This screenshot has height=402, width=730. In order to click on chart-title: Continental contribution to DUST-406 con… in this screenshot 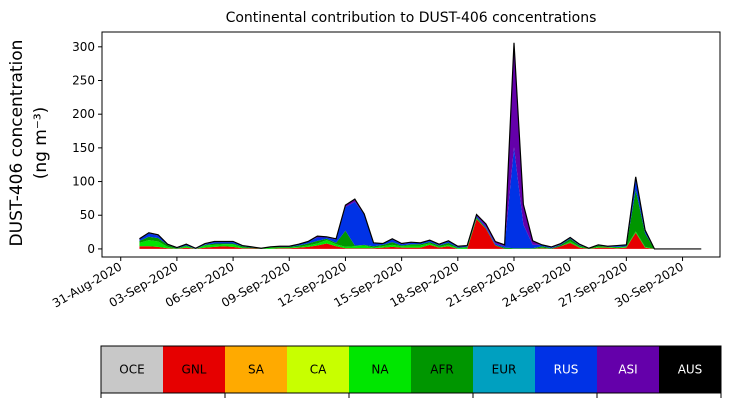, I will do `click(411, 18)`.